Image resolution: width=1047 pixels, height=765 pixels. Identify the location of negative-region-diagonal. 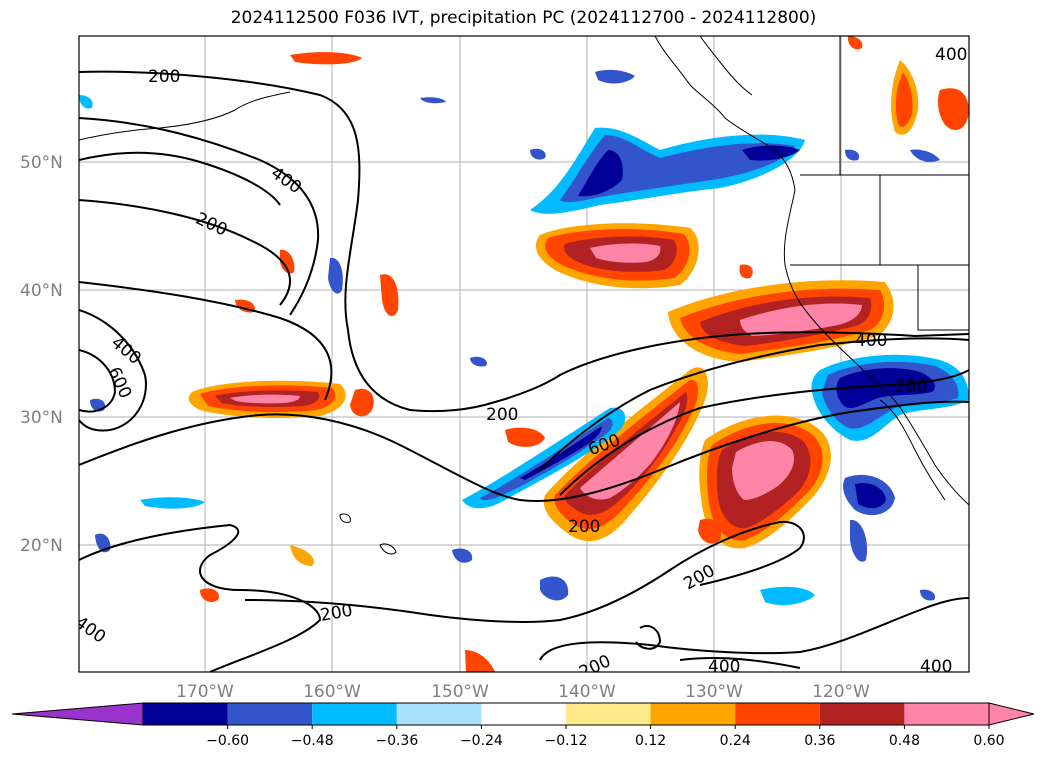
(544, 458).